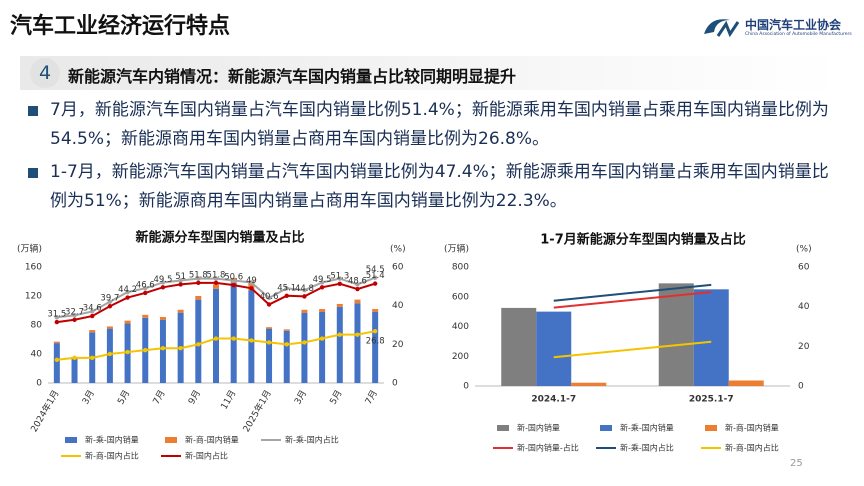 The image size is (864, 486). I want to click on y-axis-label: (万辆), so click(29, 249).